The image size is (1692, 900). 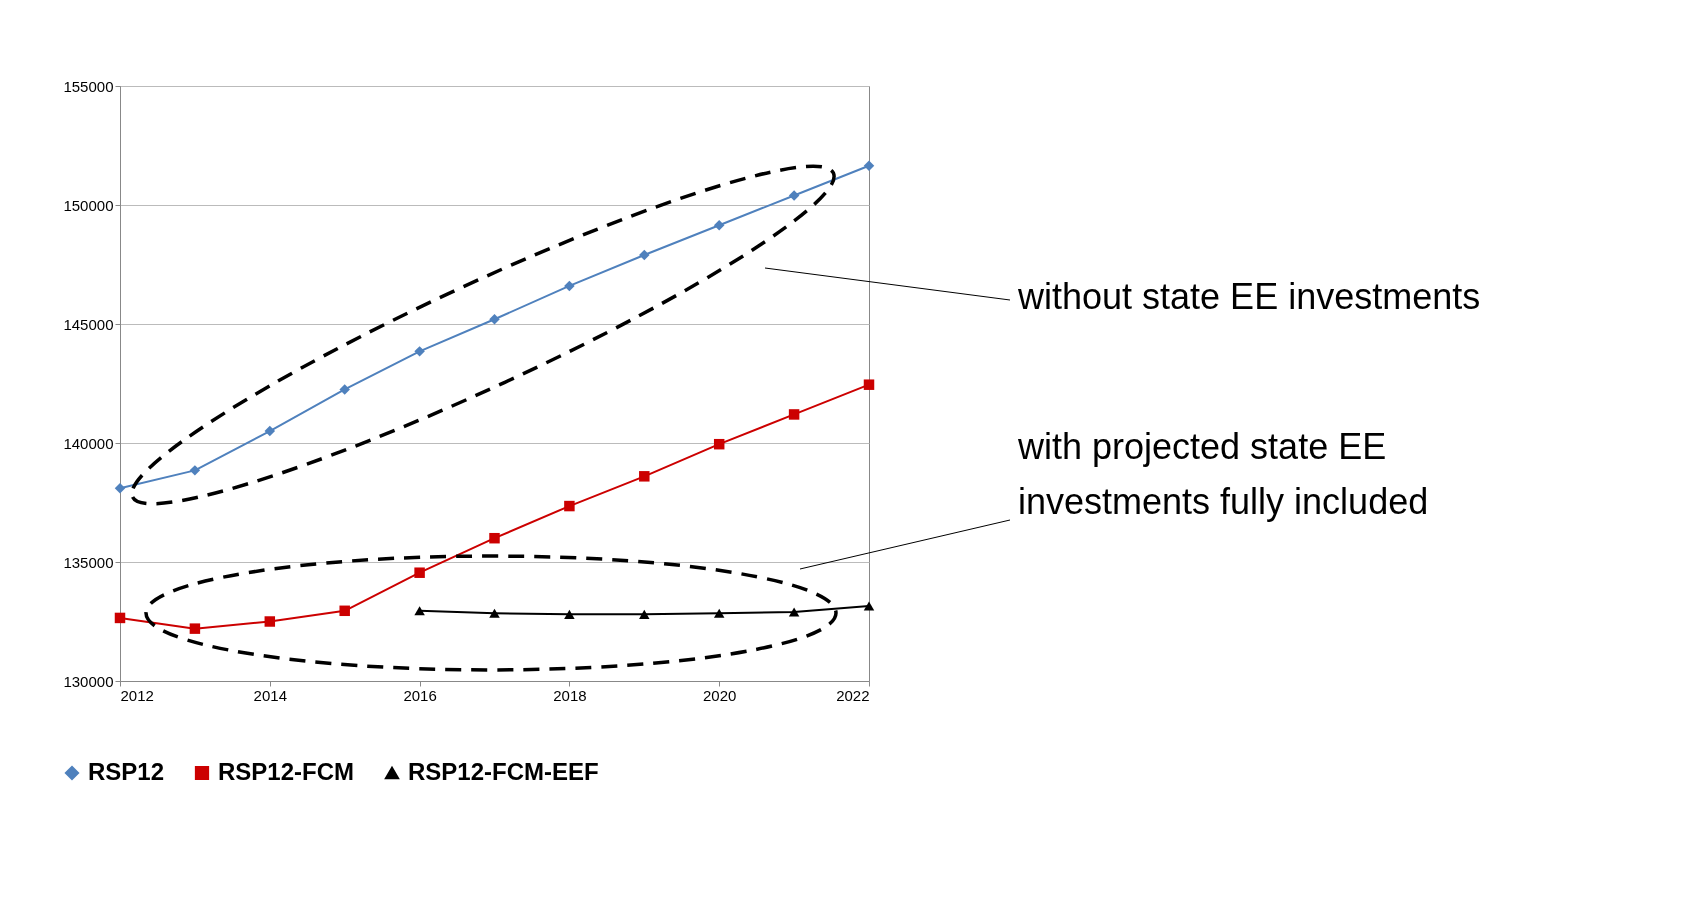 I want to click on y-tick-label: 130000, so click(x=88, y=681).